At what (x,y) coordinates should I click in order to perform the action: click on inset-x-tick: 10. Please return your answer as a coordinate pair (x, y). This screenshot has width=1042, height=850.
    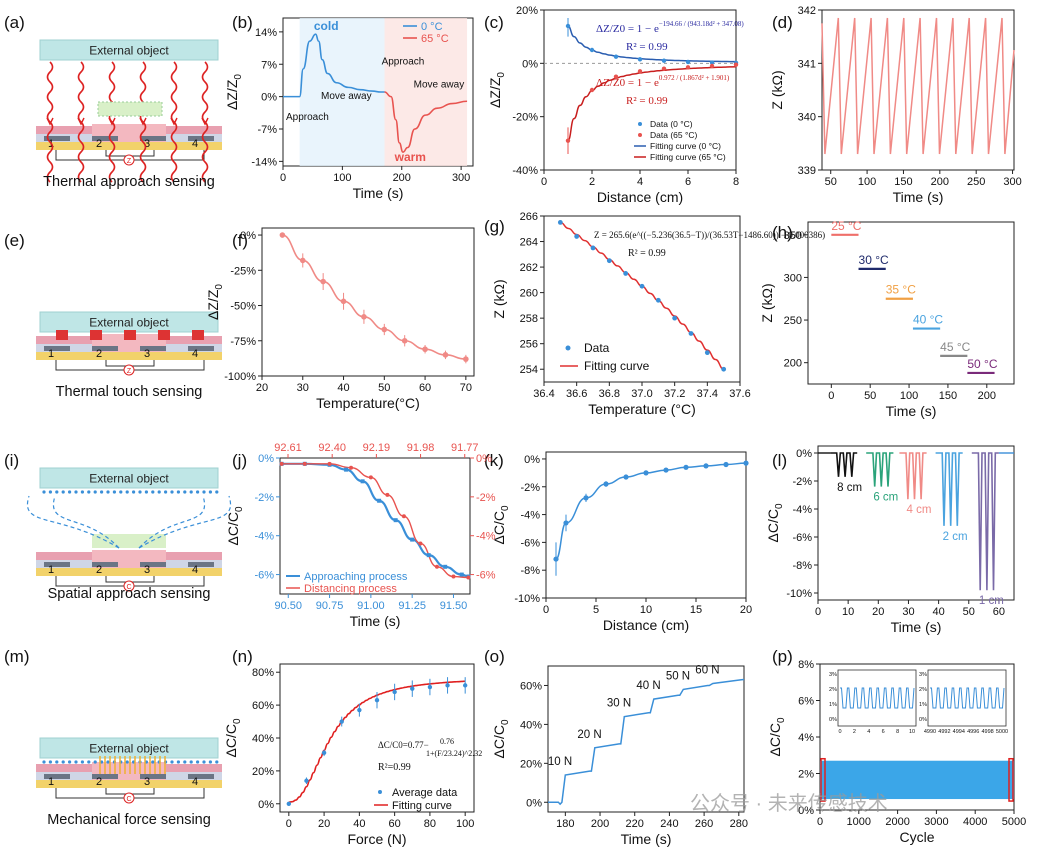
    Looking at the image, I should click on (912, 732).